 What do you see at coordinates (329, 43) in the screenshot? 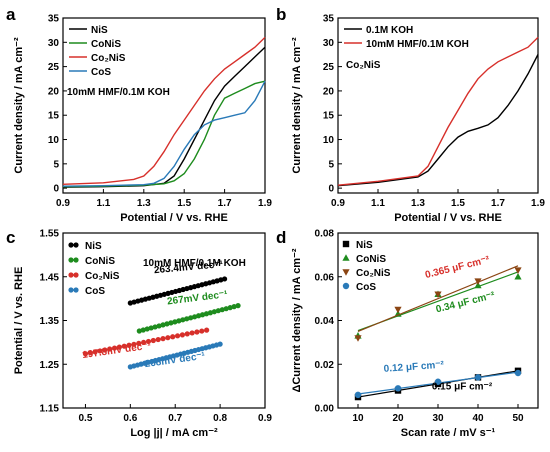
I see `y-tick-label: 30` at bounding box center [329, 43].